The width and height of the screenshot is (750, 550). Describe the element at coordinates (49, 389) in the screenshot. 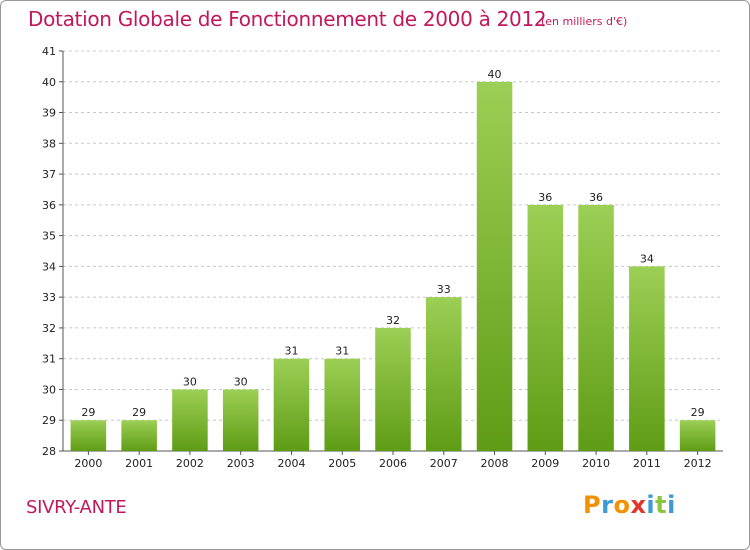

I see `y-tick-label: 30` at that location.